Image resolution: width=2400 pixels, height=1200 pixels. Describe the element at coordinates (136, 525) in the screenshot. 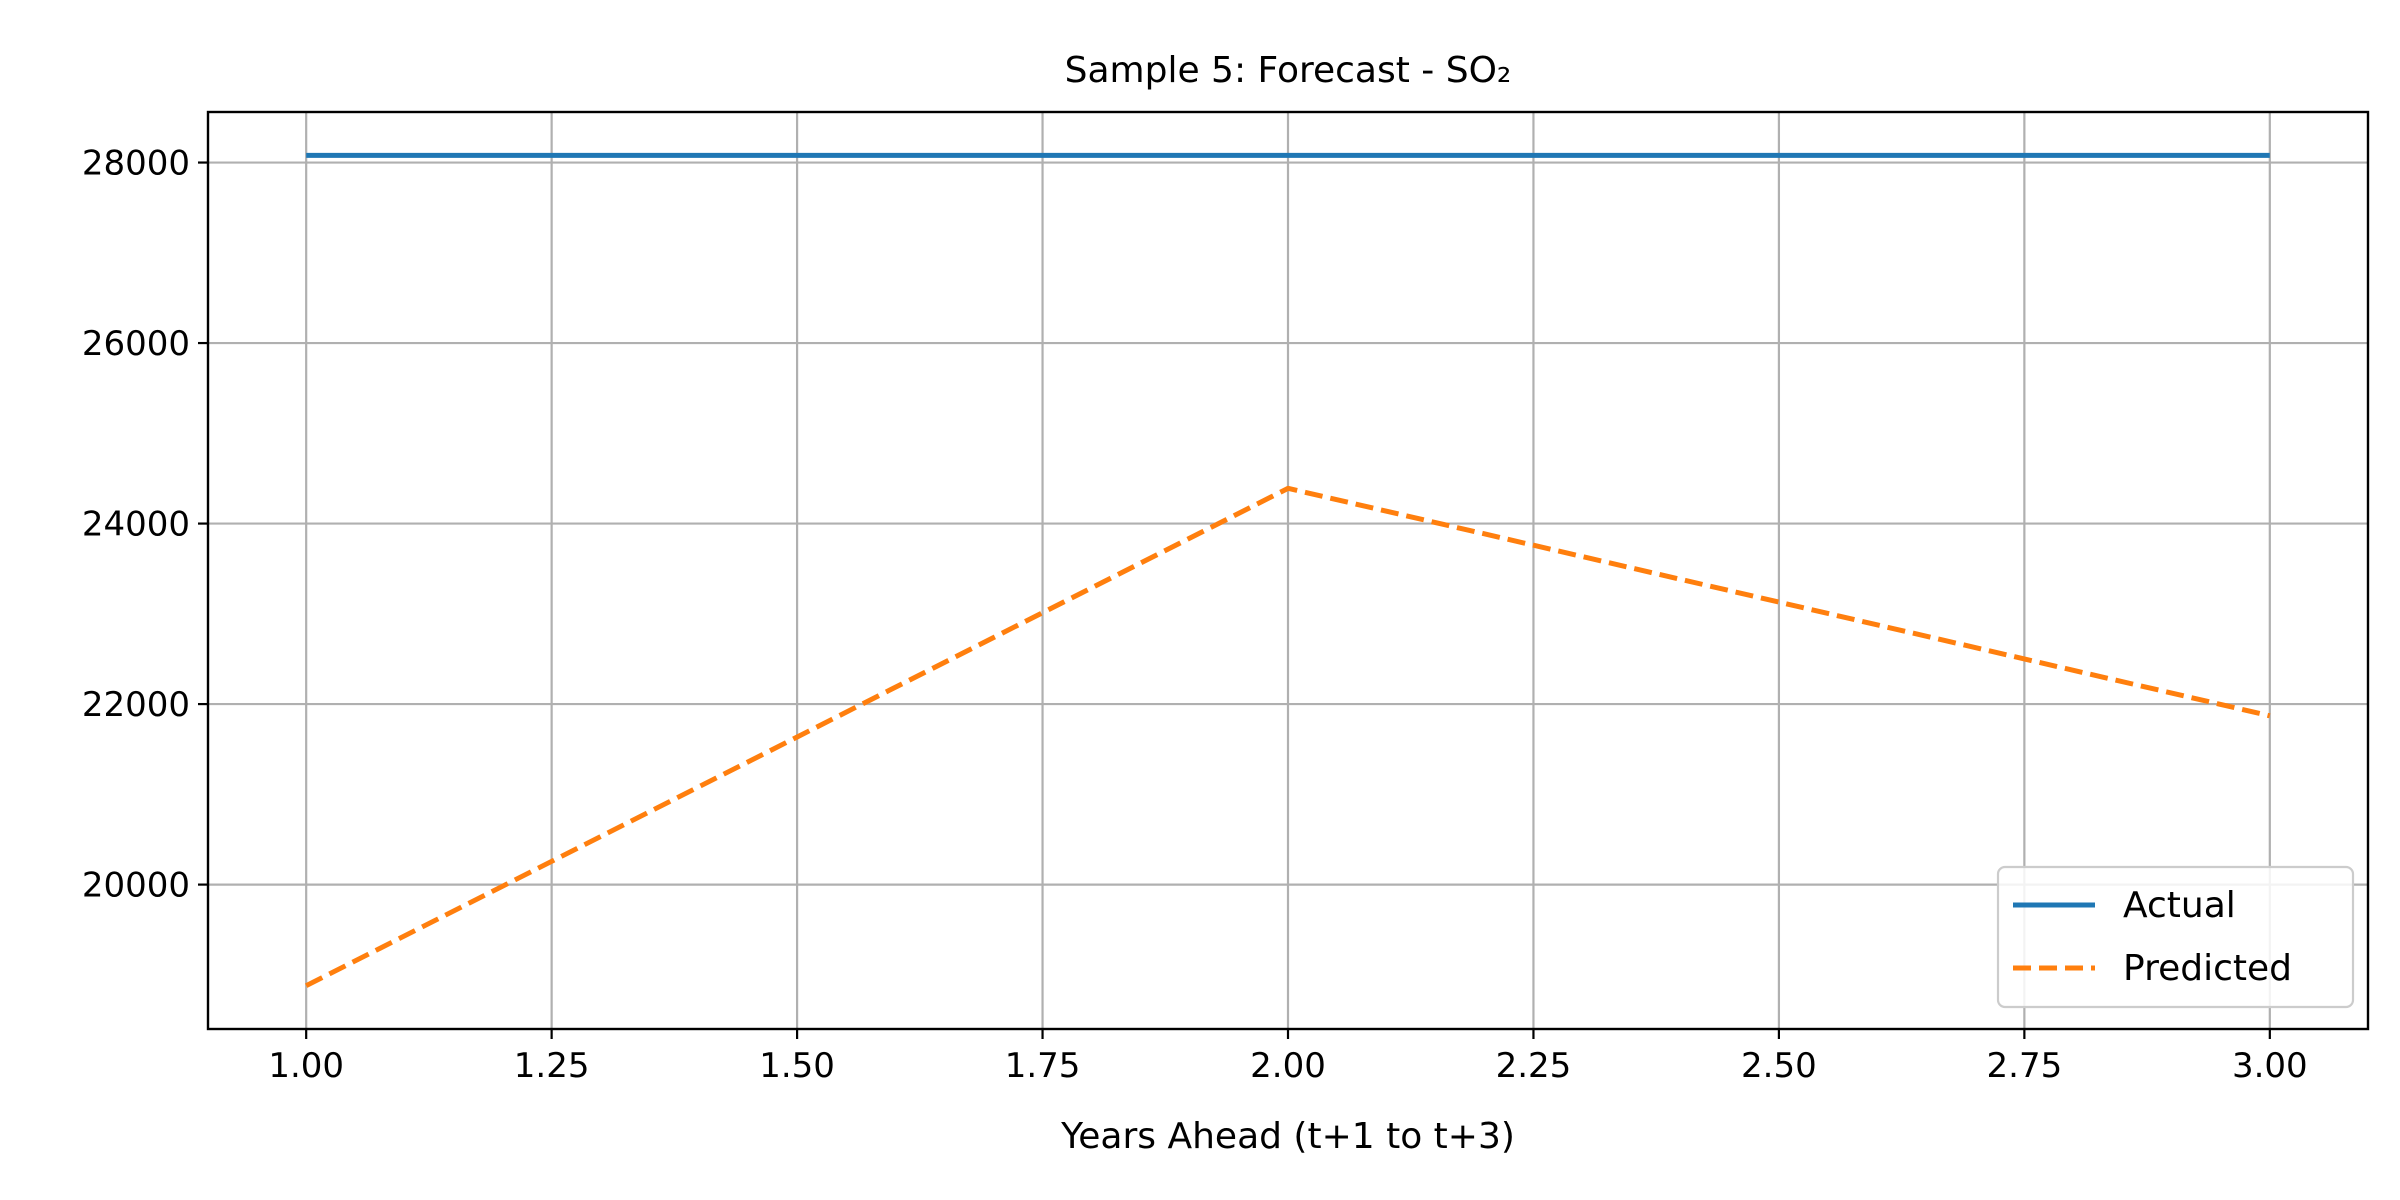

I see `y-tick-label: 24000` at that location.